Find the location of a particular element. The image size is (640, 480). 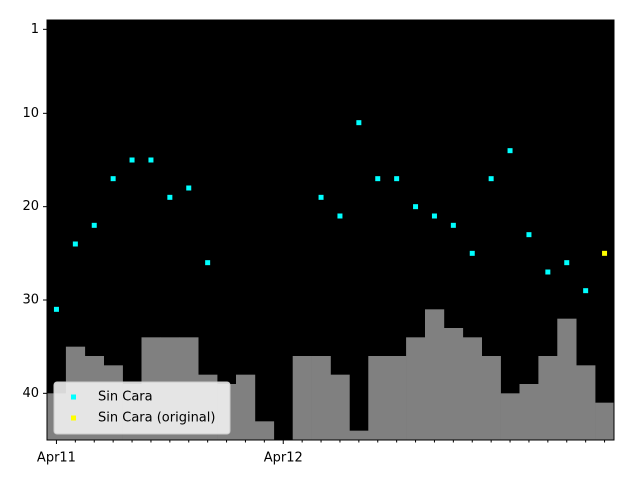

x-tick-label: Apr11 is located at coordinates (56, 458).